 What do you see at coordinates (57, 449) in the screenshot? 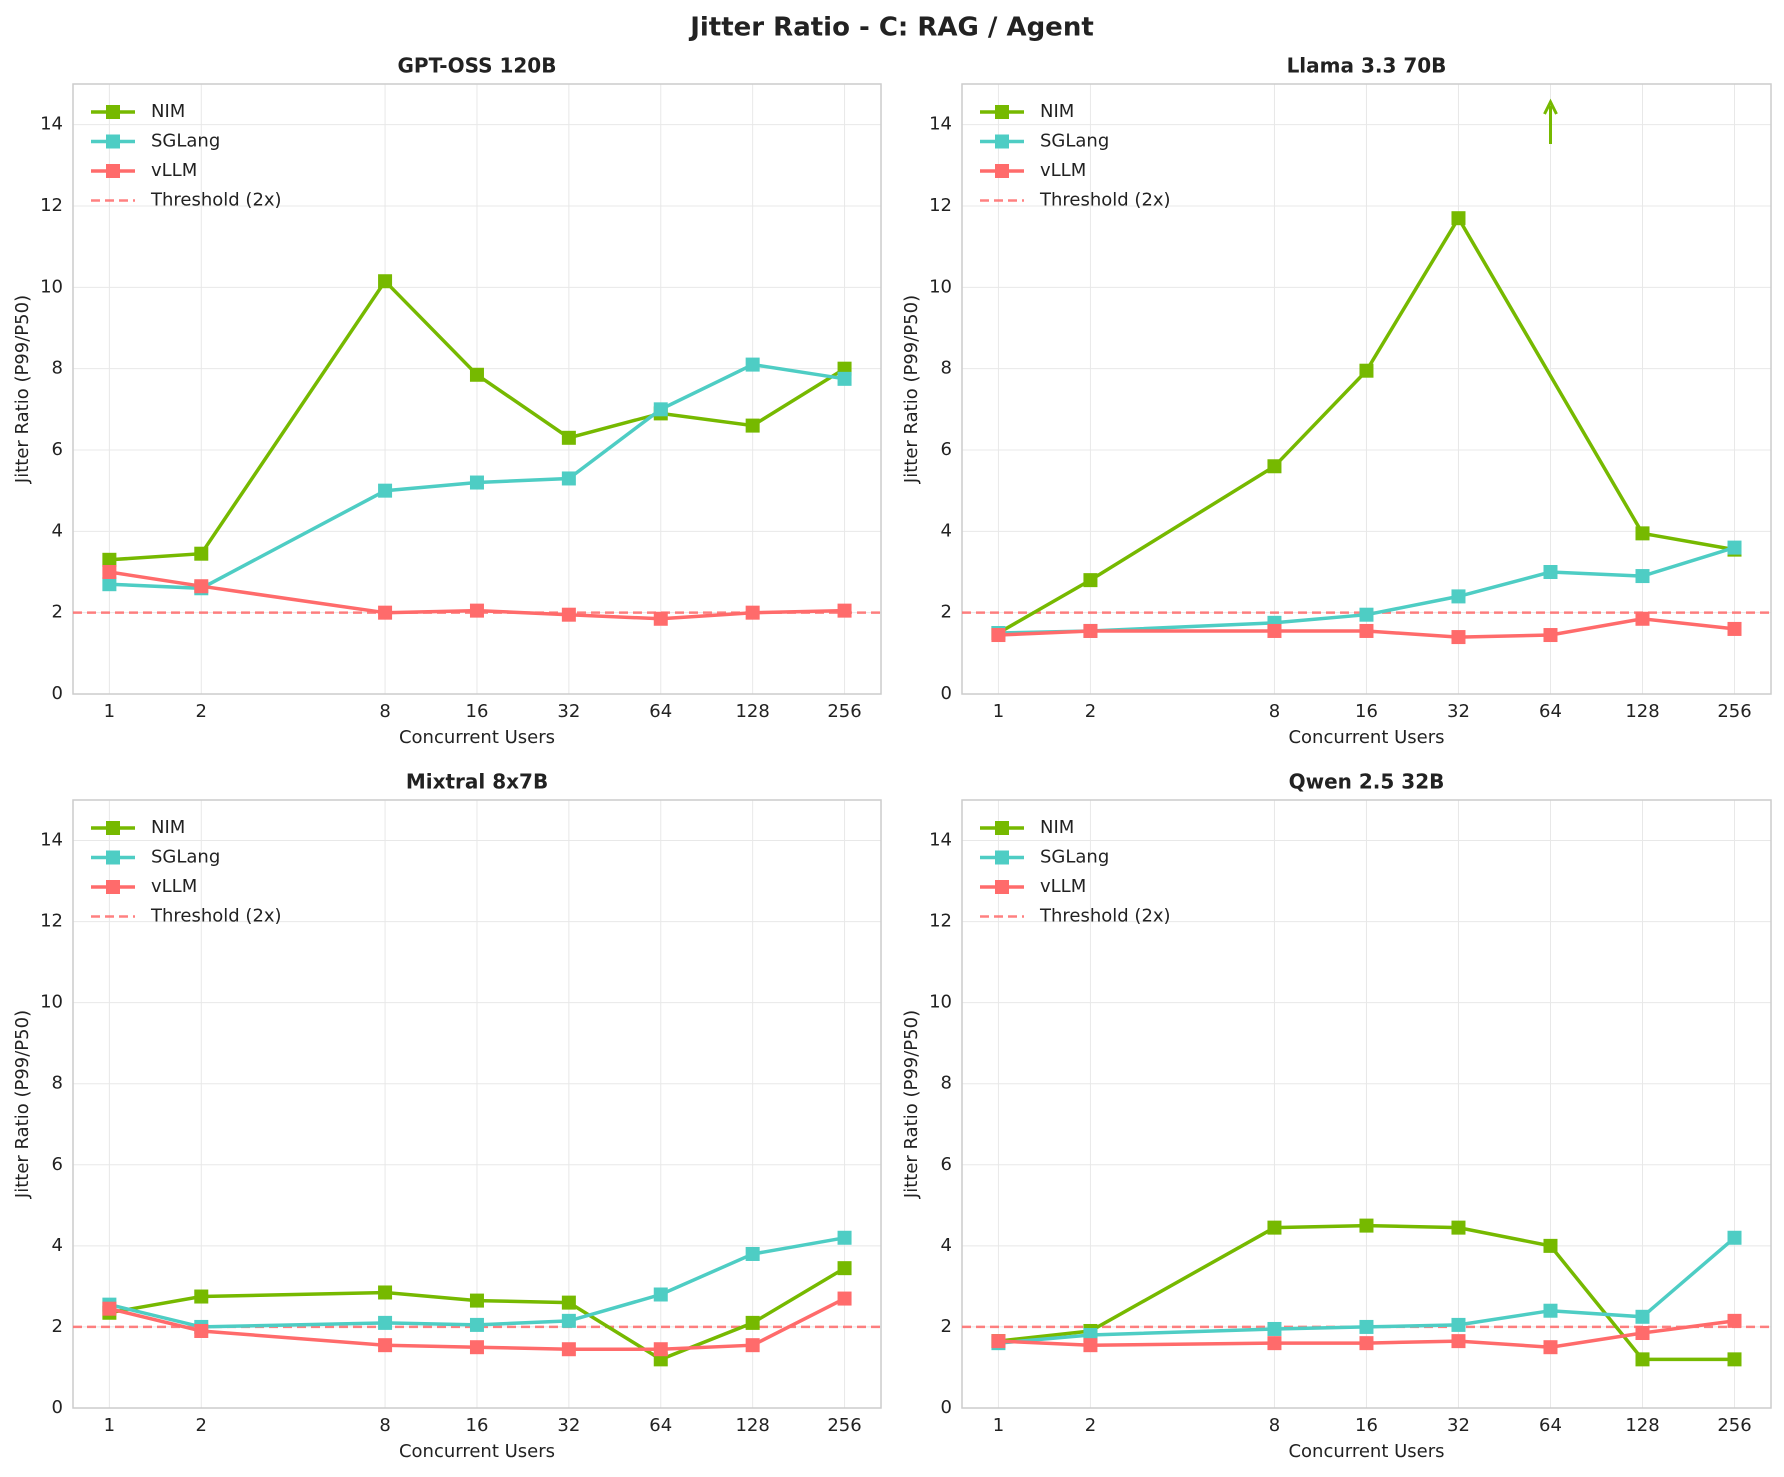
I see `y-tick-label: 6` at bounding box center [57, 449].